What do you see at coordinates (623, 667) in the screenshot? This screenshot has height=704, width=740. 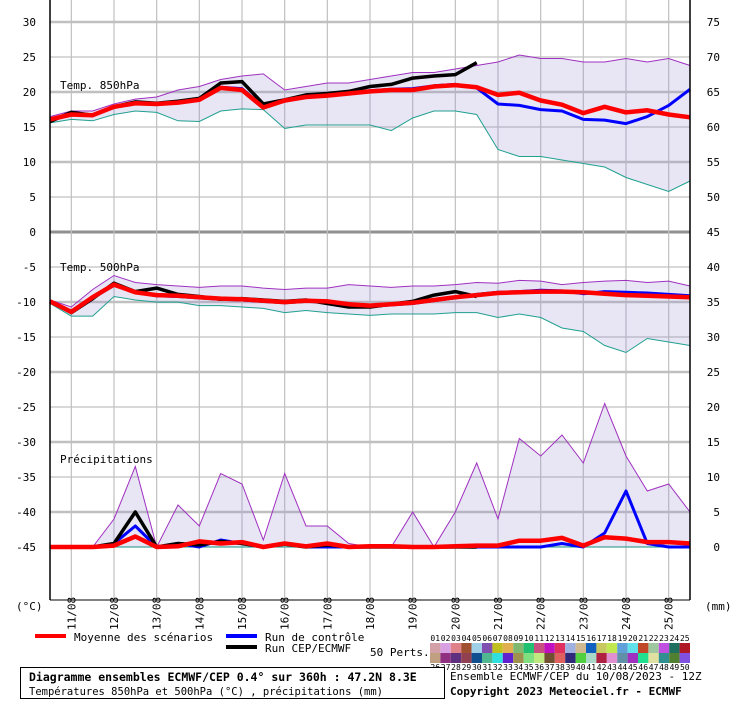 I see `member-id-label: 44` at bounding box center [623, 667].